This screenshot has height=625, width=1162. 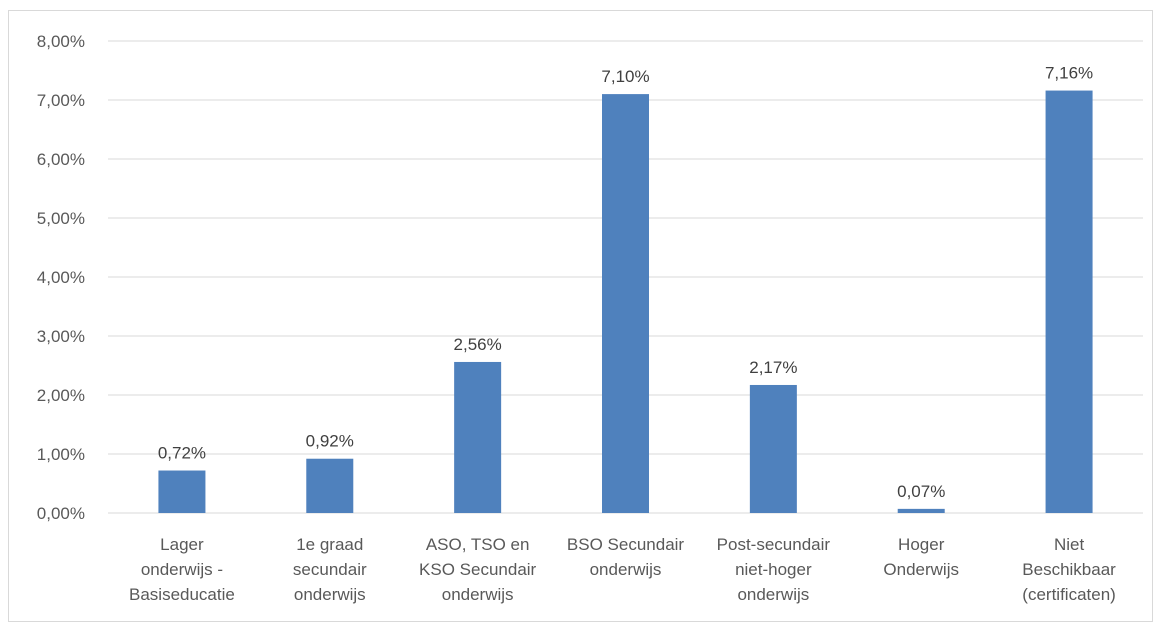 I want to click on y-tick-label: 0,00%, so click(x=61, y=513).